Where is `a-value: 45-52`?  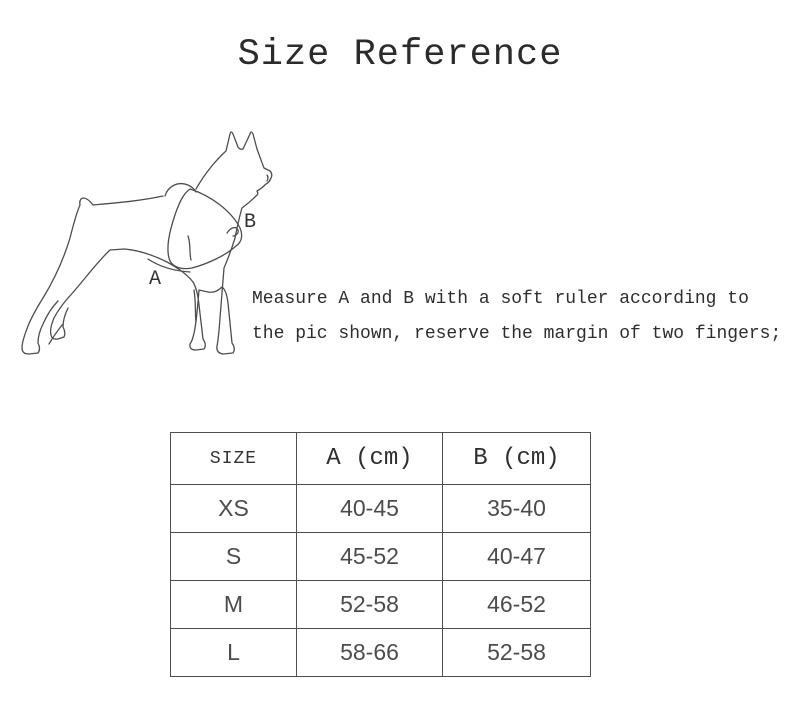
a-value: 45-52 is located at coordinates (369, 556).